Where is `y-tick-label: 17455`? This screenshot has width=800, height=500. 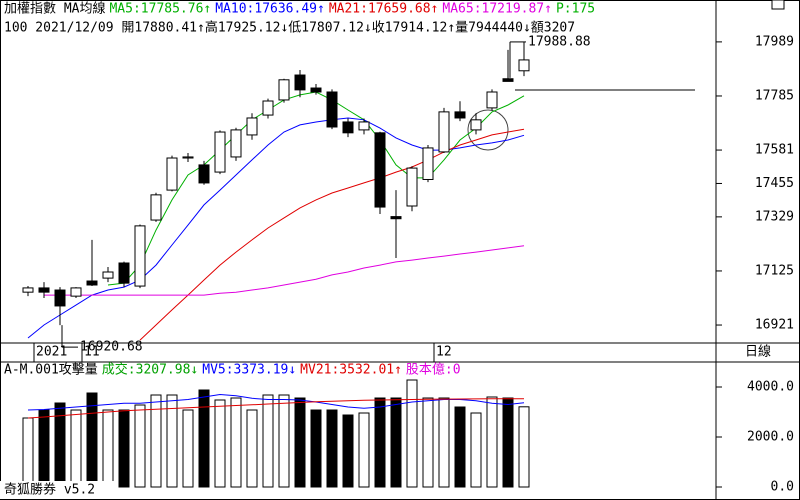
y-tick-label: 17455 is located at coordinates (774, 183).